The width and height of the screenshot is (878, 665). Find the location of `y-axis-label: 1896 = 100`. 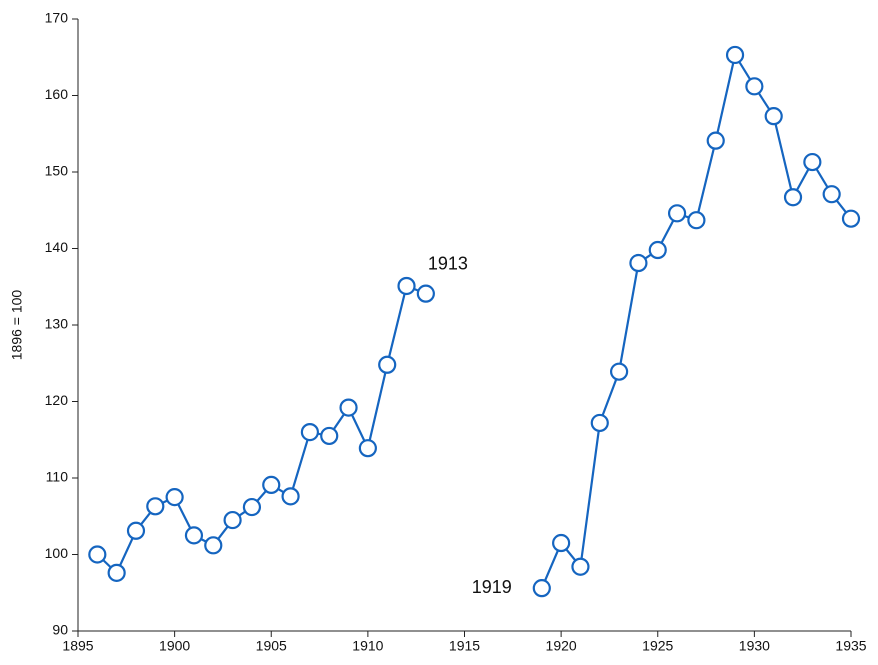

y-axis-label: 1896 = 100 is located at coordinates (17, 325).